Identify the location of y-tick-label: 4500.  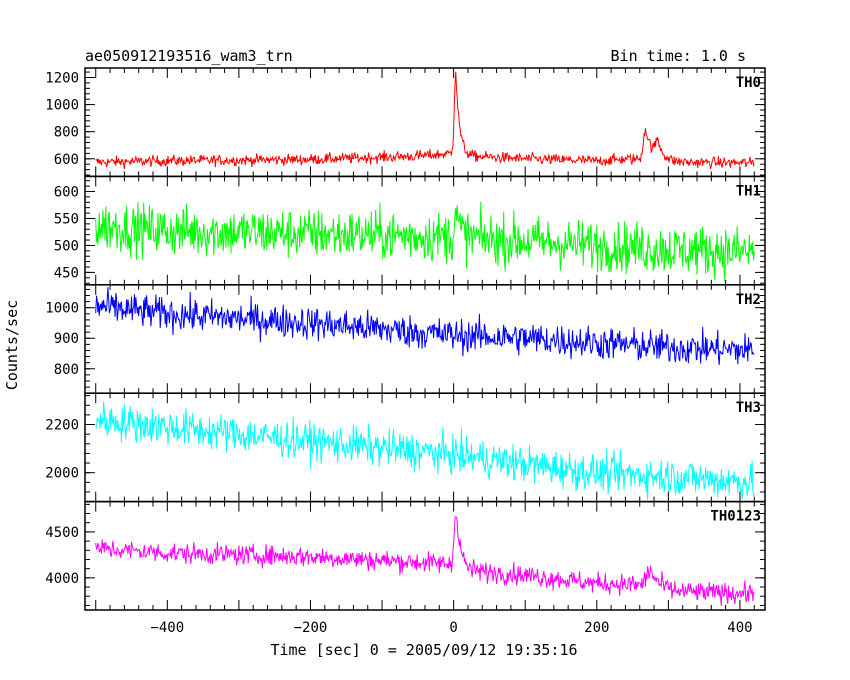
(62, 533).